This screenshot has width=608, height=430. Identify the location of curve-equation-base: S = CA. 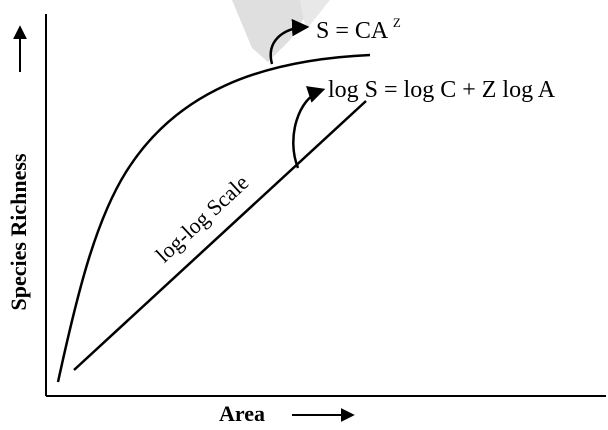
(352, 31).